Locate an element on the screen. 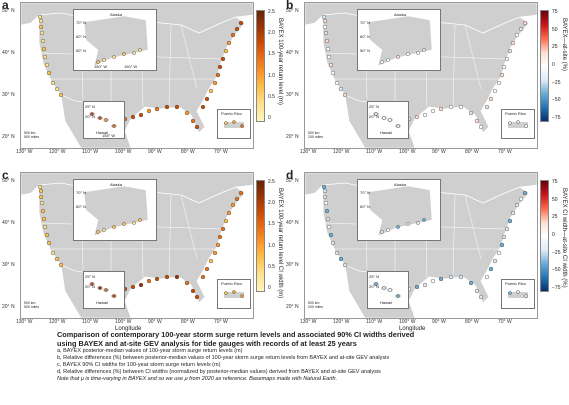 Image resolution: width=569 pixels, height=405 pixels. colorbar-tick-label: 1.5 is located at coordinates (271, 224).